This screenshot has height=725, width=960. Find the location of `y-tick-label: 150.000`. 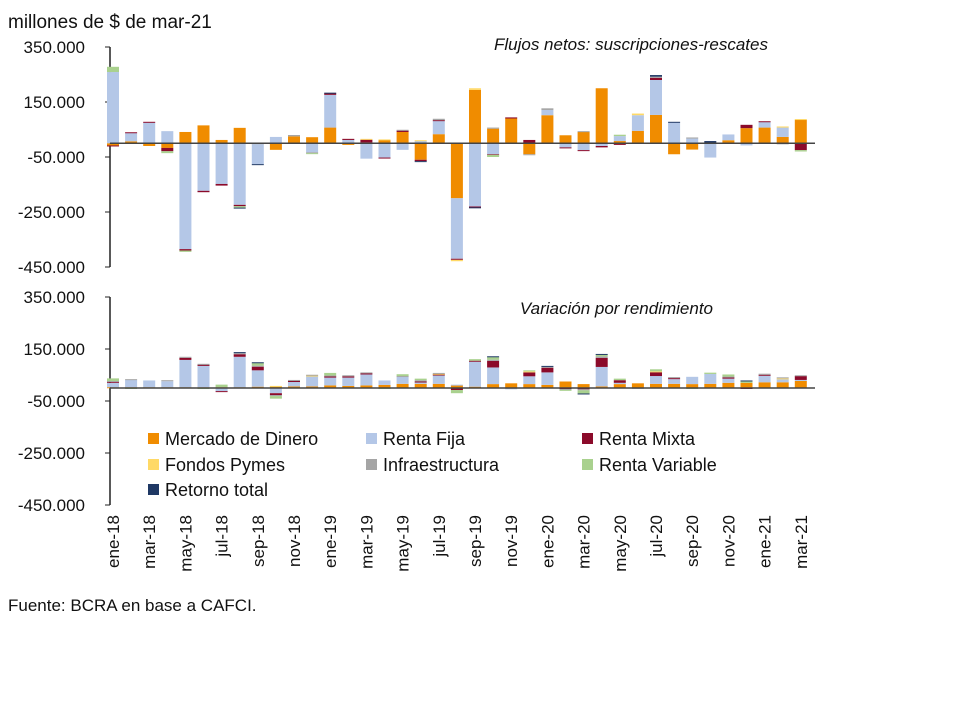

y-tick-label: 150.000 is located at coordinates (54, 102).